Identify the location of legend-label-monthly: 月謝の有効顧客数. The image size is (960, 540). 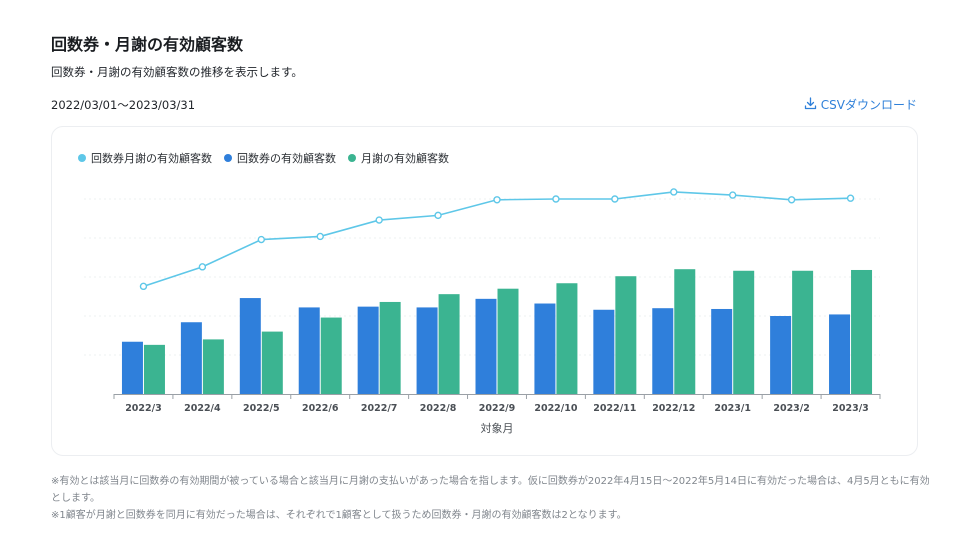
(405, 158).